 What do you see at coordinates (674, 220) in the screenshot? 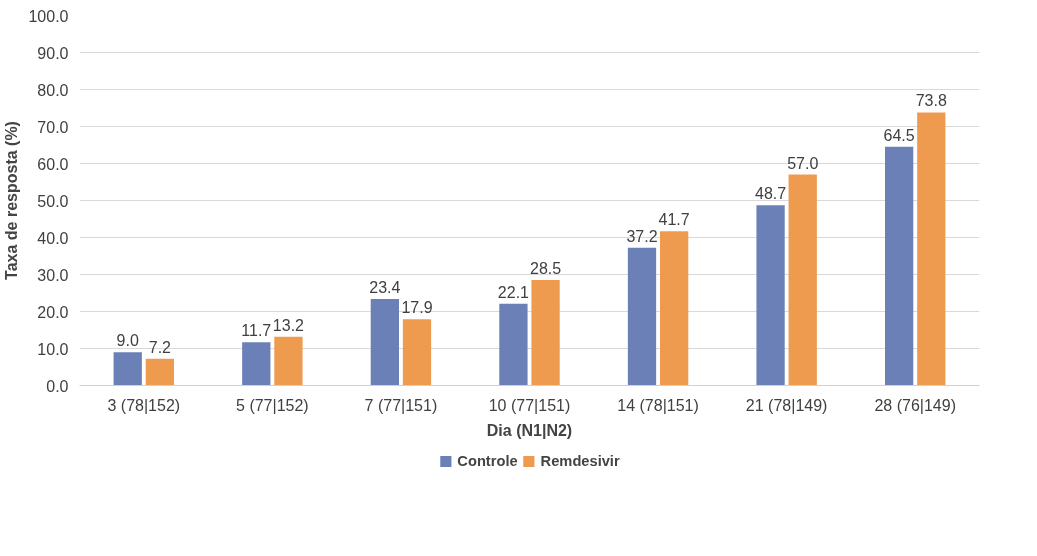
I see `data-label: 41.7` at bounding box center [674, 220].